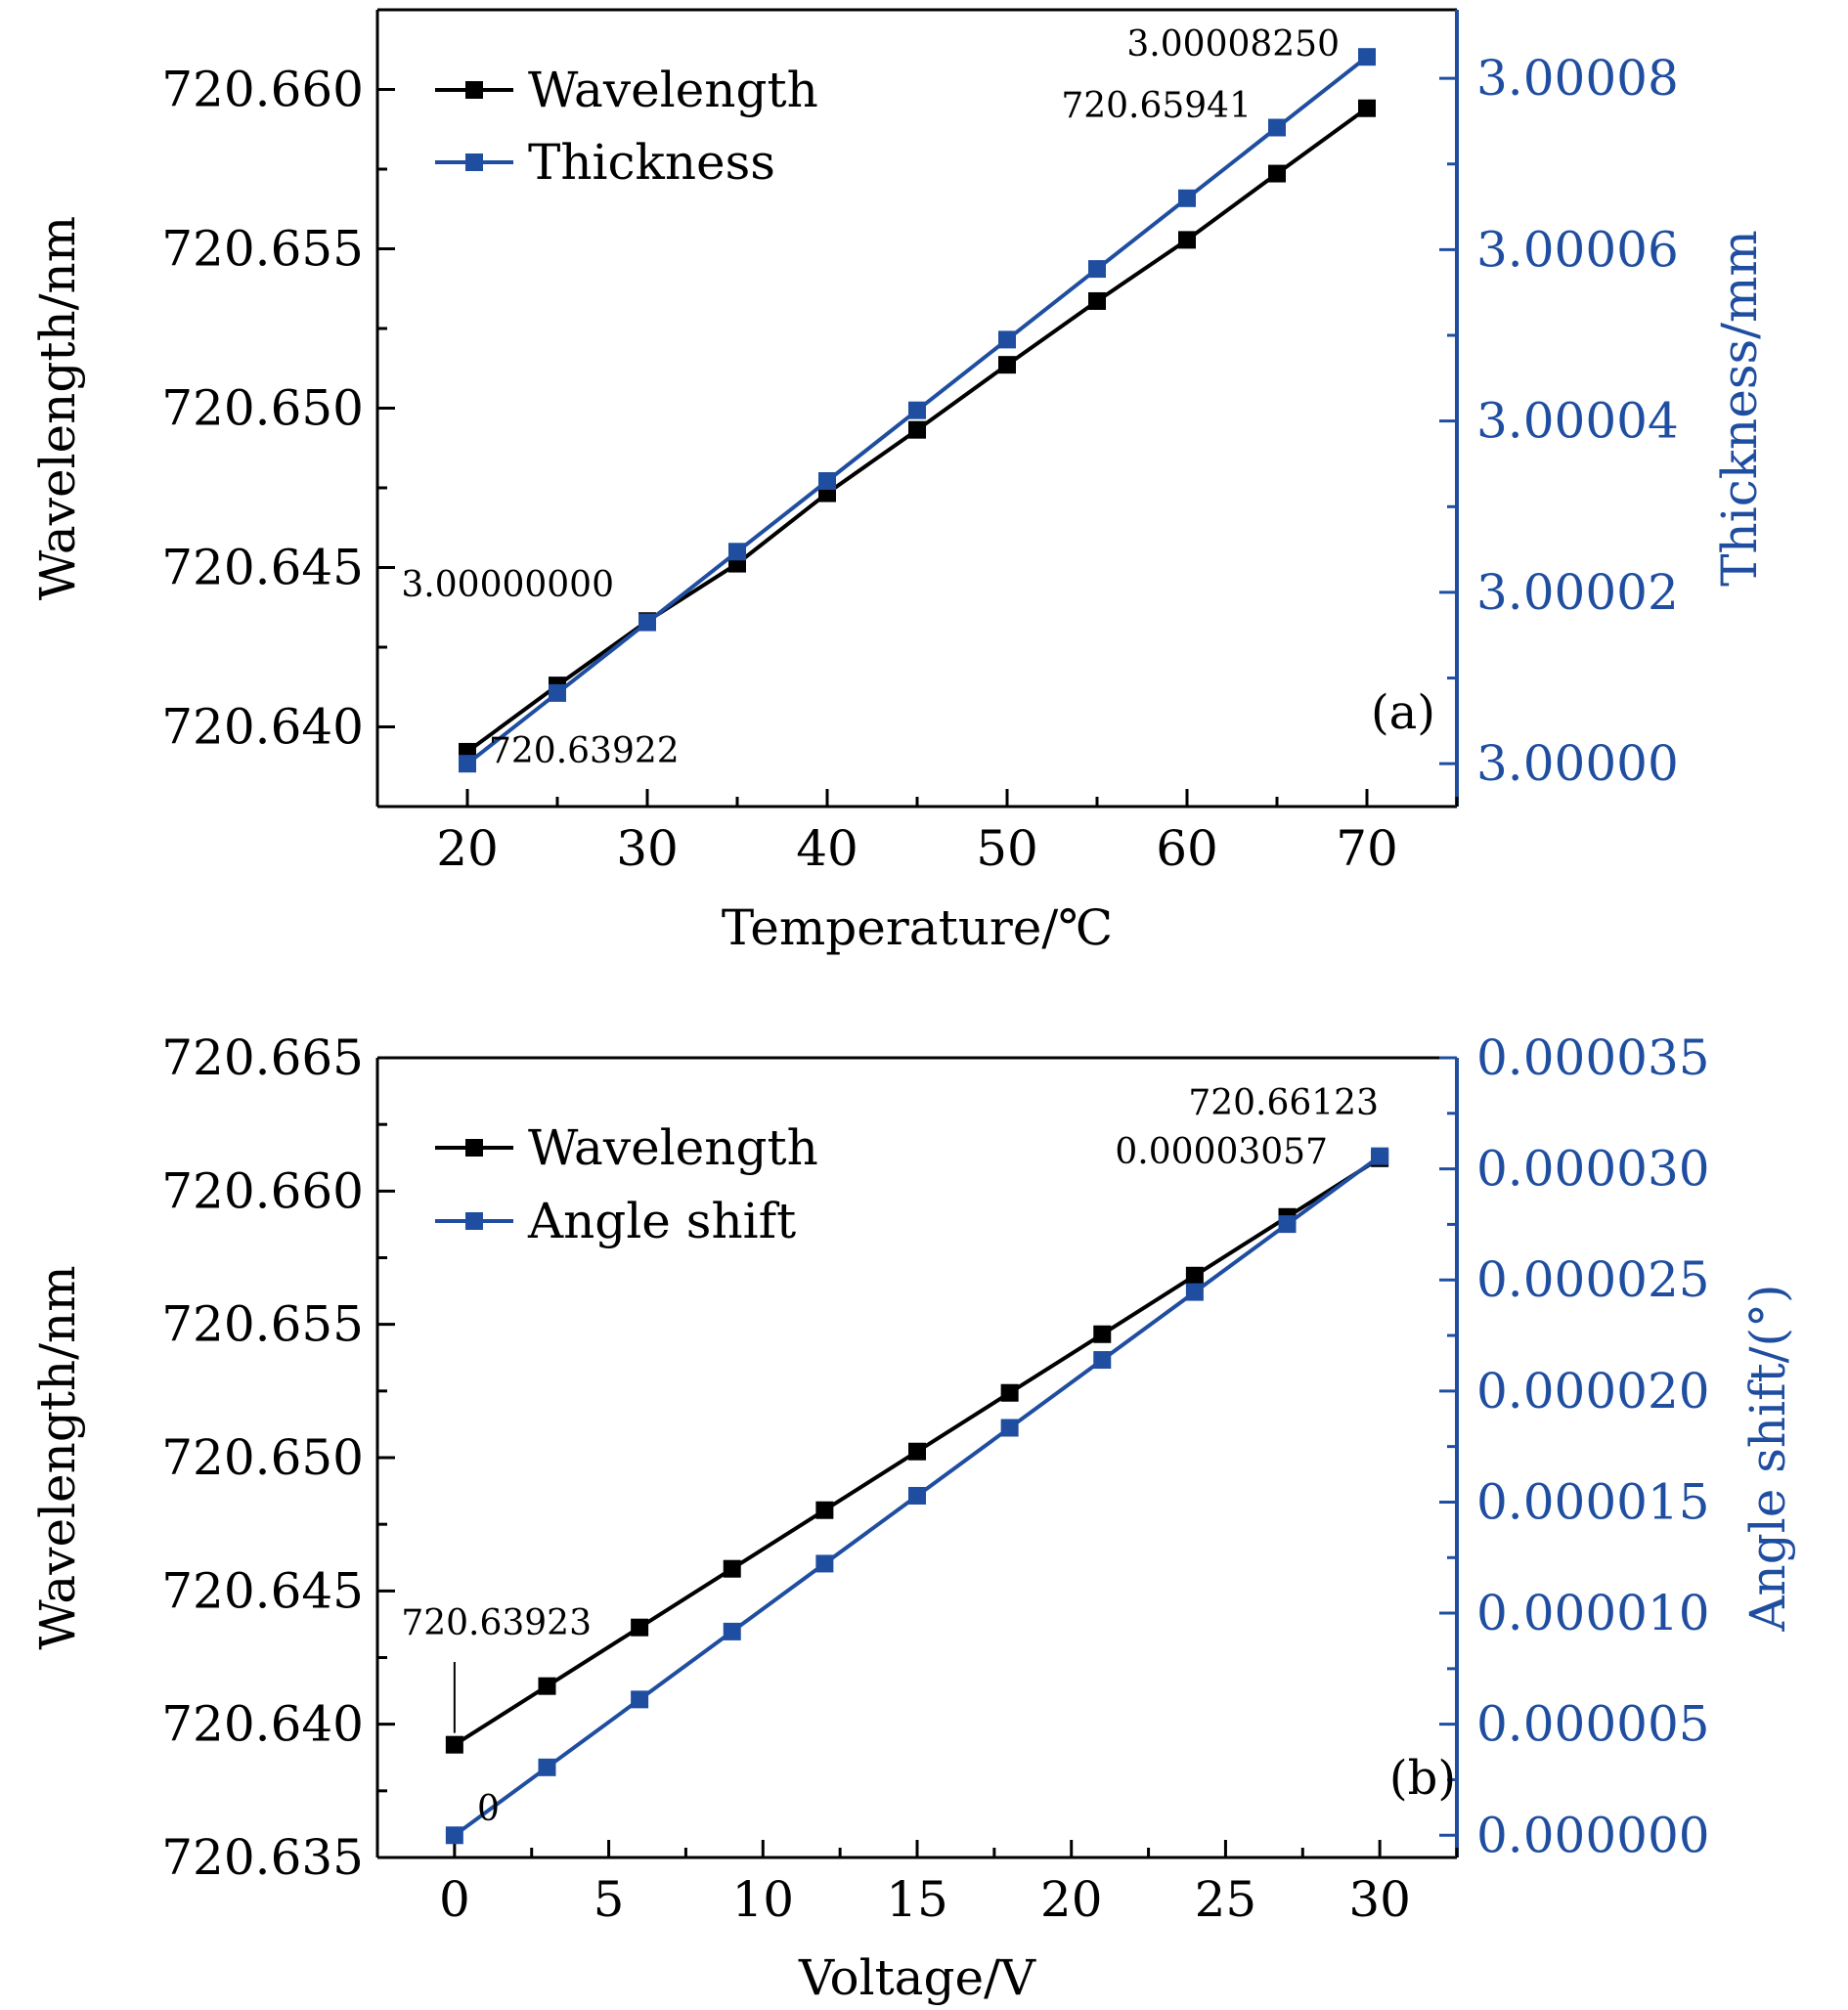  What do you see at coordinates (1767, 1458) in the screenshot?
I see `y2-axis-label: Angle shift/(°)` at bounding box center [1767, 1458].